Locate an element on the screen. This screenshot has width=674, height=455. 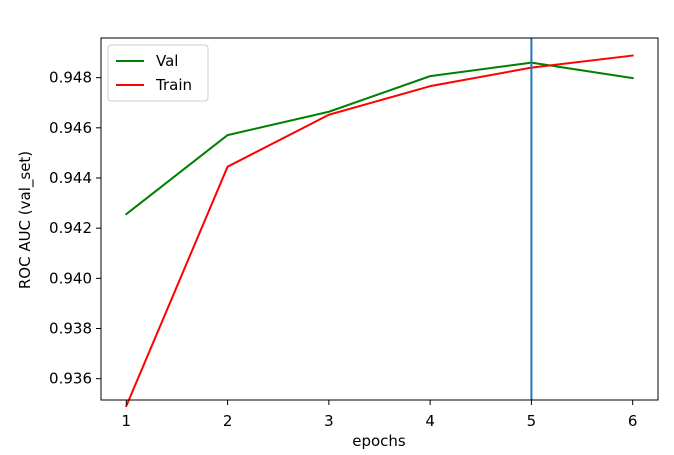
legend-label-val: Val is located at coordinates (167, 61).